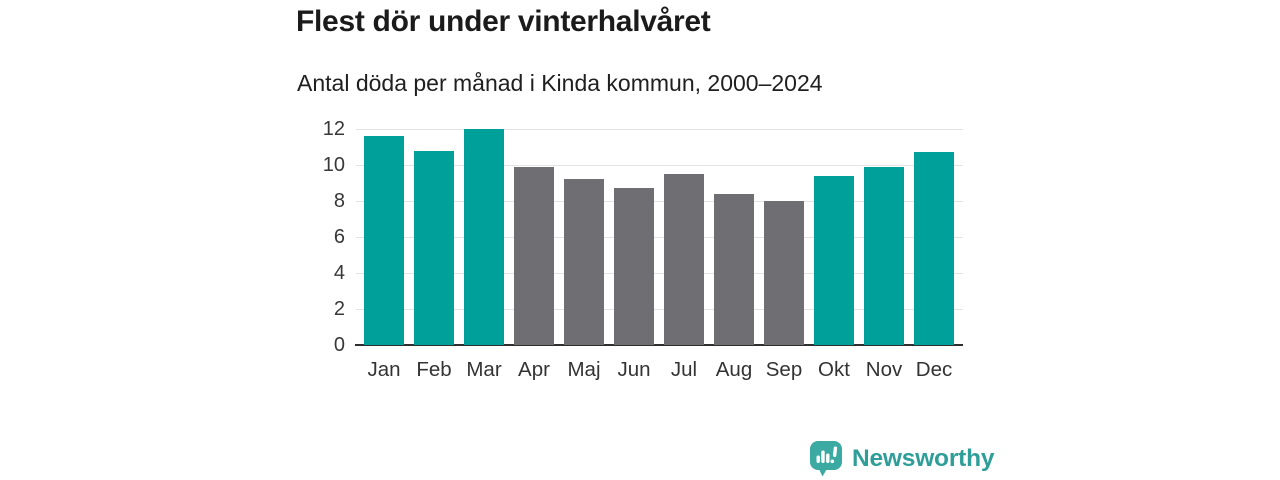 Image resolution: width=1280 pixels, height=480 pixels. What do you see at coordinates (534, 369) in the screenshot?
I see `x-tick-apr: Apr` at bounding box center [534, 369].